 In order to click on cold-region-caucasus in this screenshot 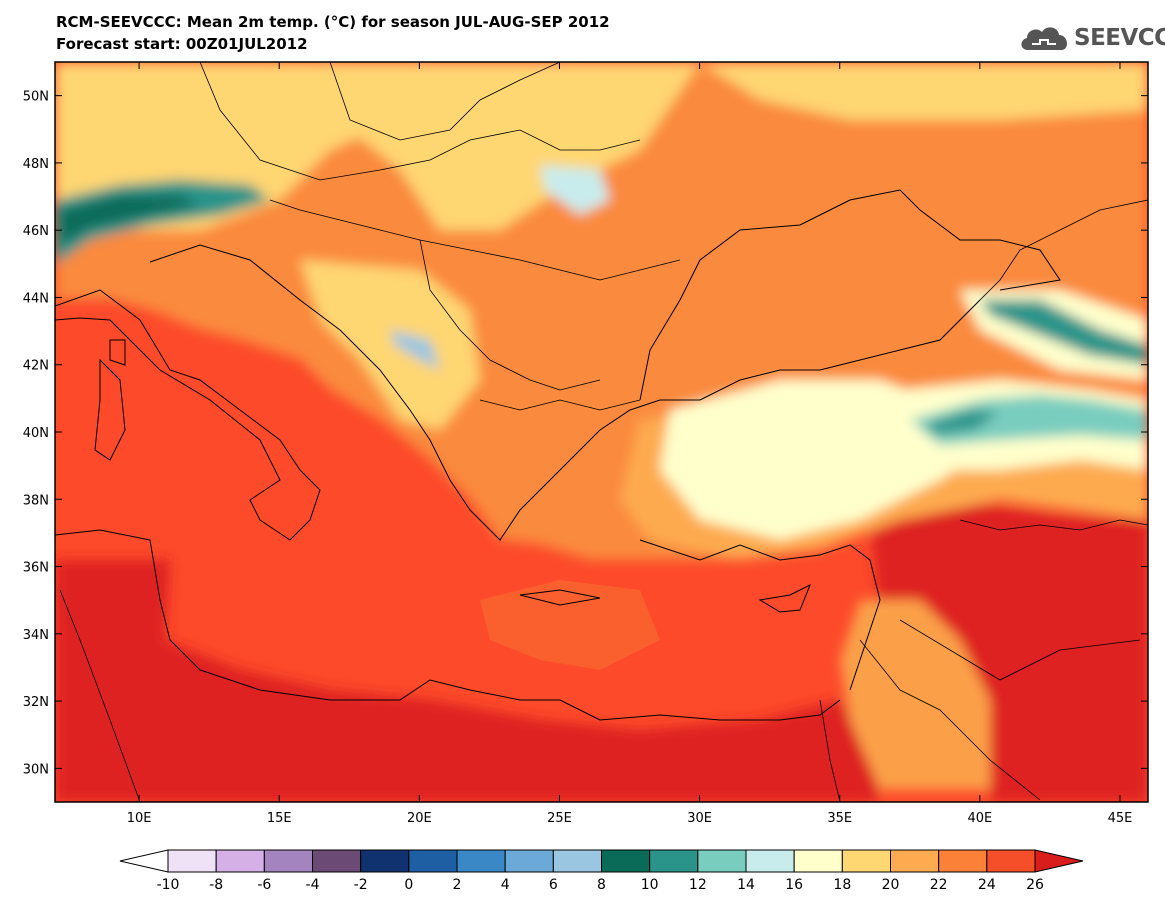, I will do `click(1064, 332)`.